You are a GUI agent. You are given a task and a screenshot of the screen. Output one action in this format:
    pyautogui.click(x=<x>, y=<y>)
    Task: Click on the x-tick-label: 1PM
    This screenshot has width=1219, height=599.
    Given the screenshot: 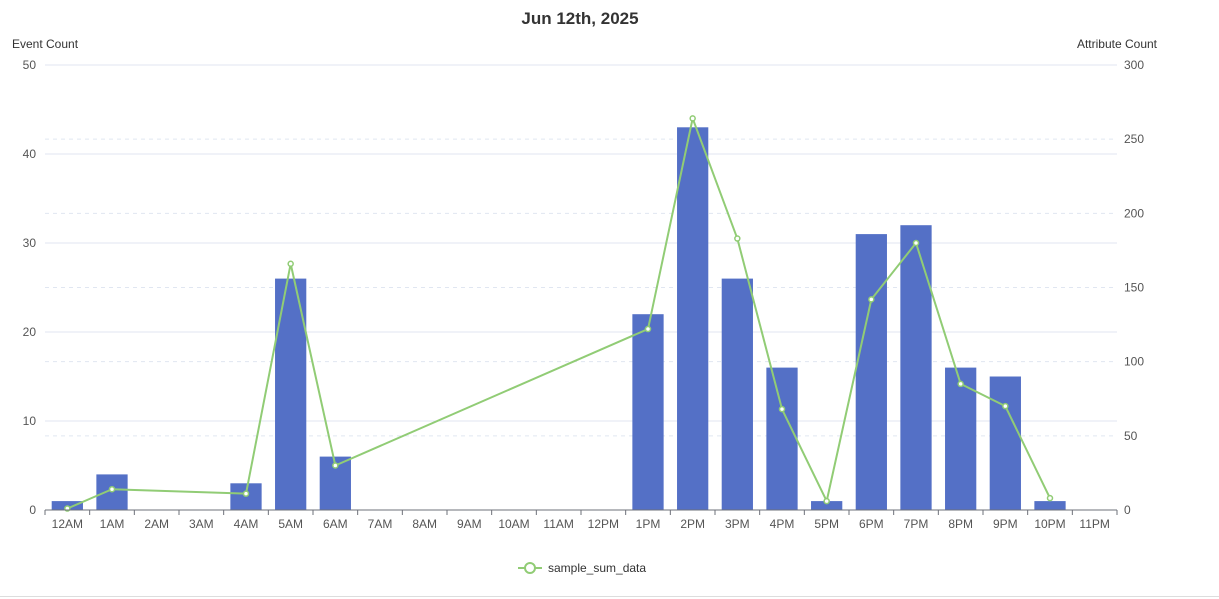 What is the action you would take?
    pyautogui.click(x=648, y=524)
    